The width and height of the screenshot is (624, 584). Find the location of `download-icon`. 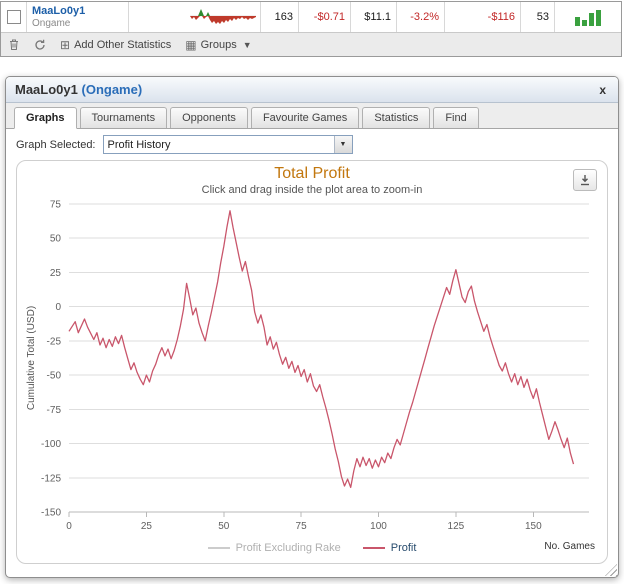

download-icon is located at coordinates (585, 180).